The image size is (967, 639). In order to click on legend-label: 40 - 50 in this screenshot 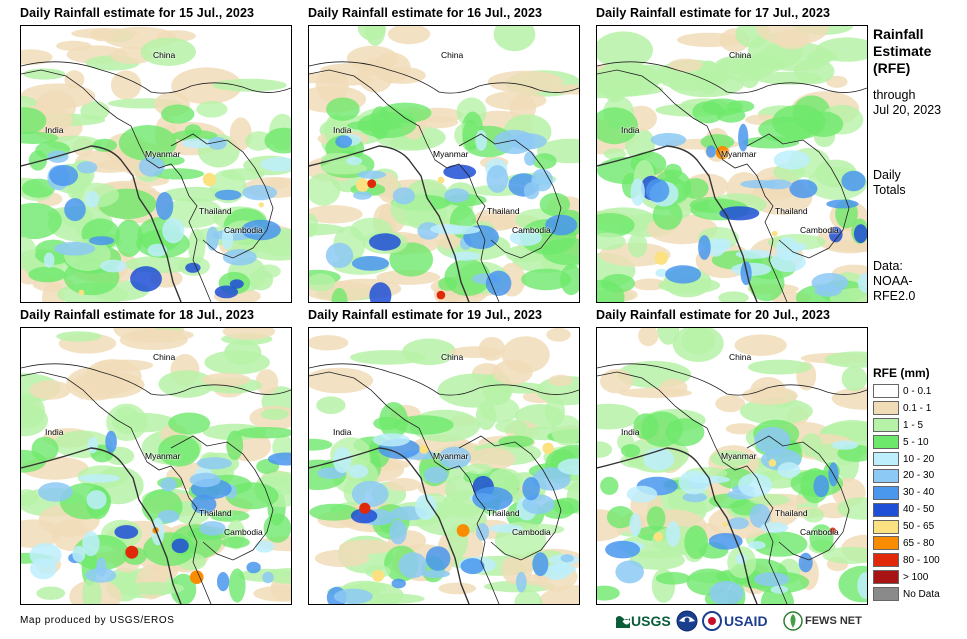, I will do `click(919, 510)`.